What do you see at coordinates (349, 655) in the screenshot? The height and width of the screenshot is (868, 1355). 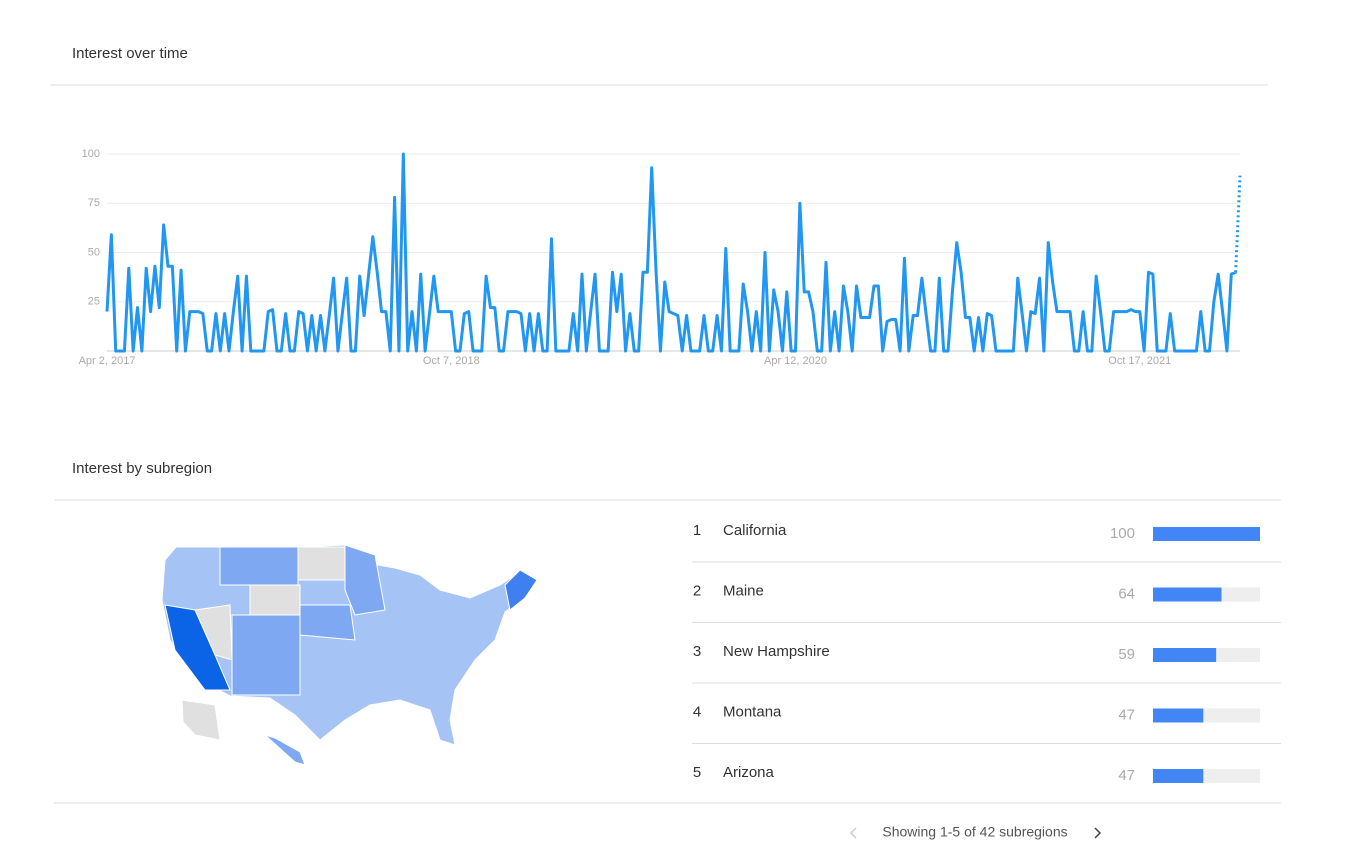 I see `us-map` at bounding box center [349, 655].